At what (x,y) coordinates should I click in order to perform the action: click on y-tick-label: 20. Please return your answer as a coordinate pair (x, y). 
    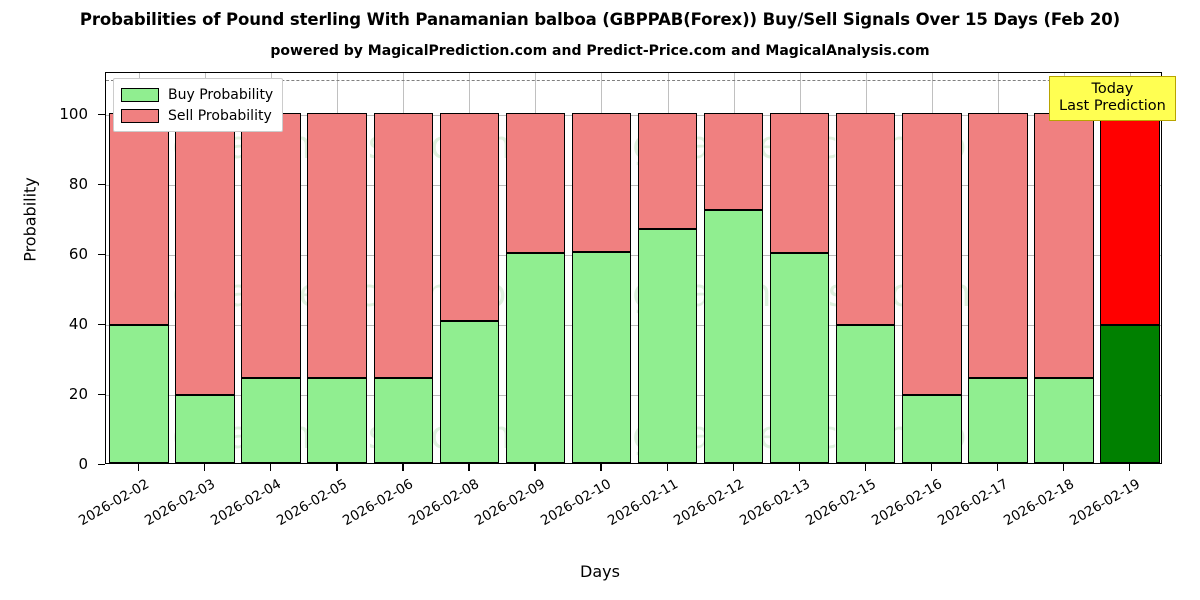
    Looking at the image, I should click on (78, 394).